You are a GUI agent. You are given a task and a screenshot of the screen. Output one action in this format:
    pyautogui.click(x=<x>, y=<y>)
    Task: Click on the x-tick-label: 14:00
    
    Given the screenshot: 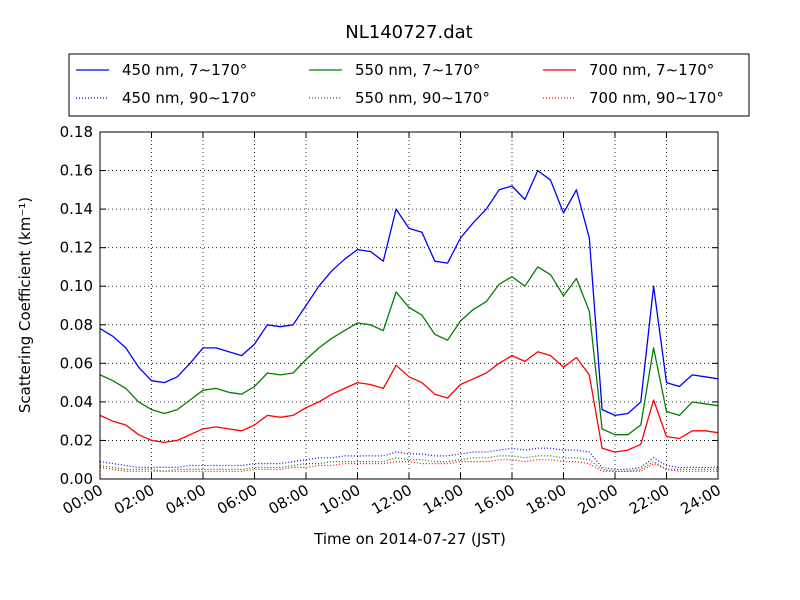 What is the action you would take?
    pyautogui.click(x=443, y=499)
    